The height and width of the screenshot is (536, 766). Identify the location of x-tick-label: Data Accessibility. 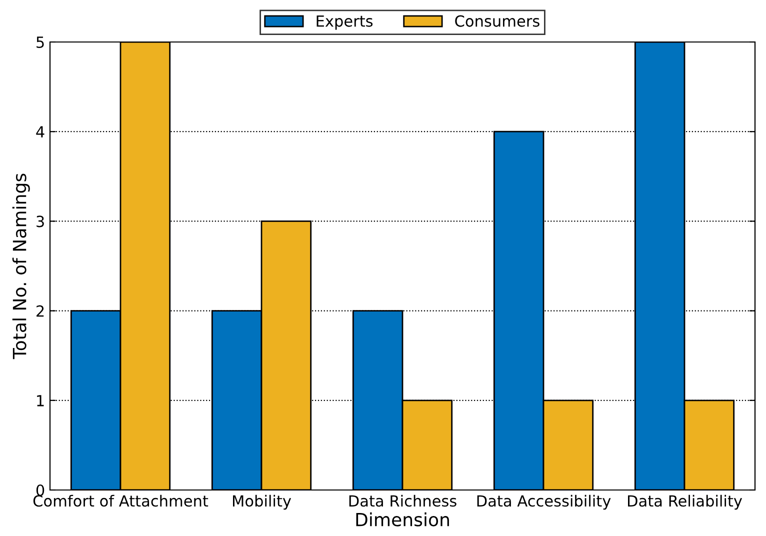
(544, 502).